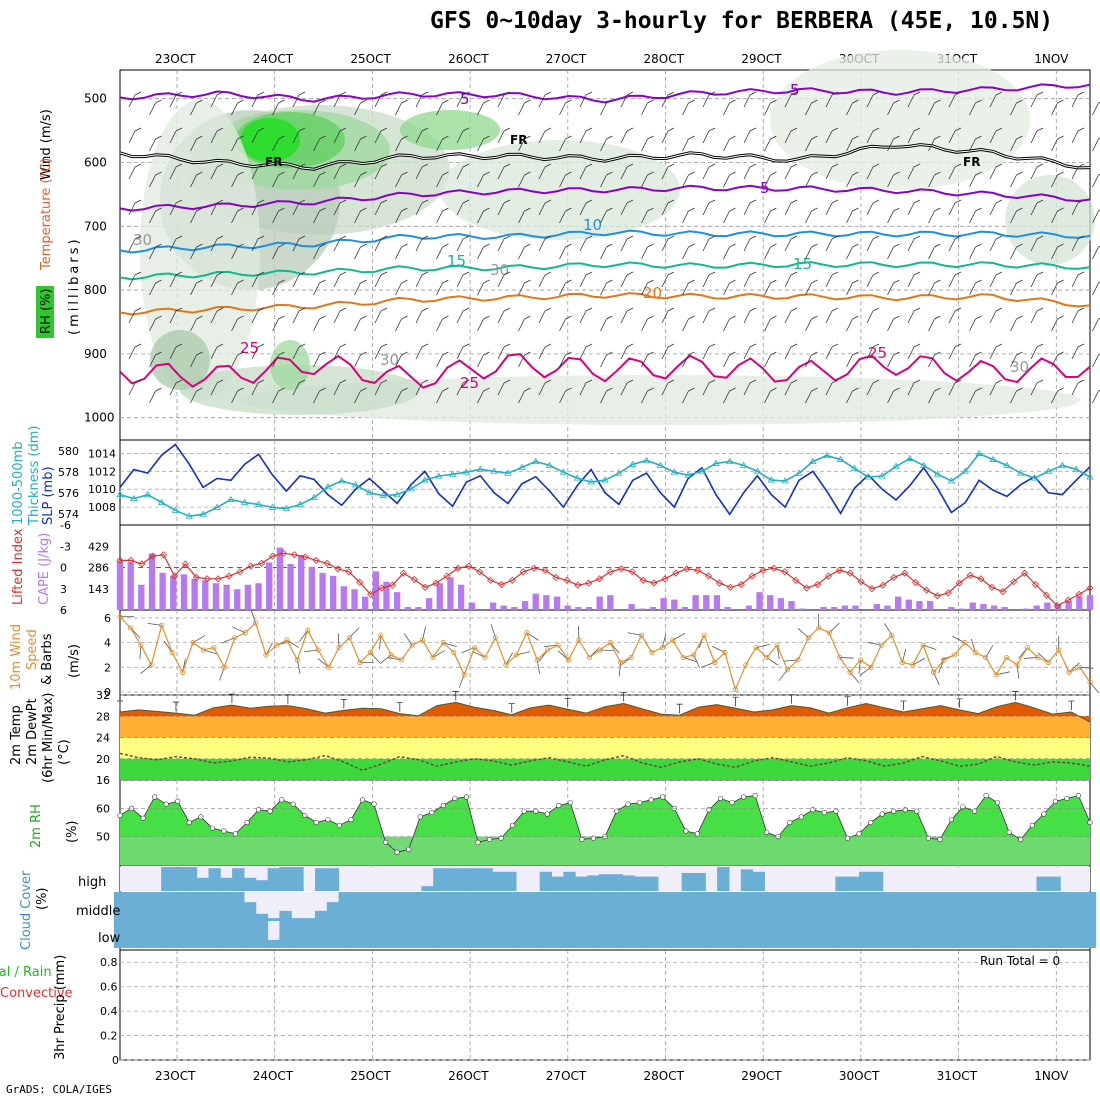 The image size is (1100, 1100). What do you see at coordinates (652, 293) in the screenshot?
I see `contour-label: 20` at bounding box center [652, 293].